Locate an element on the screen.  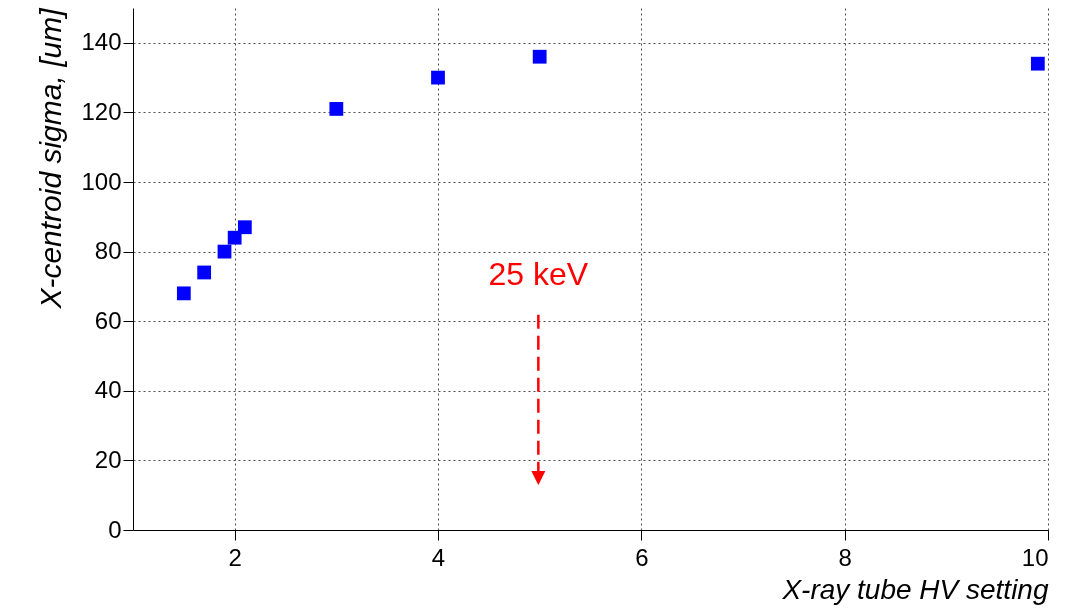
x-tick-label: 2 is located at coordinates (235, 557).